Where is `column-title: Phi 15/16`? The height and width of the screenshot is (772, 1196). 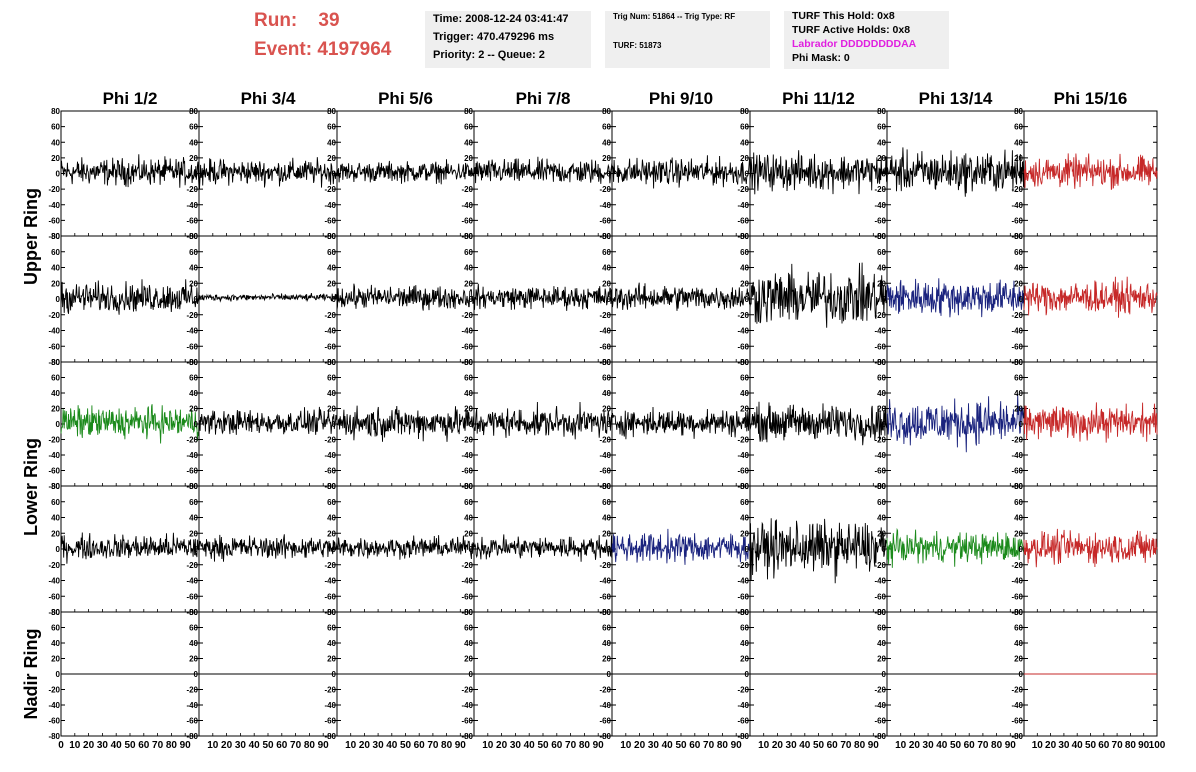
column-title: Phi 15/16 is located at coordinates (1091, 98).